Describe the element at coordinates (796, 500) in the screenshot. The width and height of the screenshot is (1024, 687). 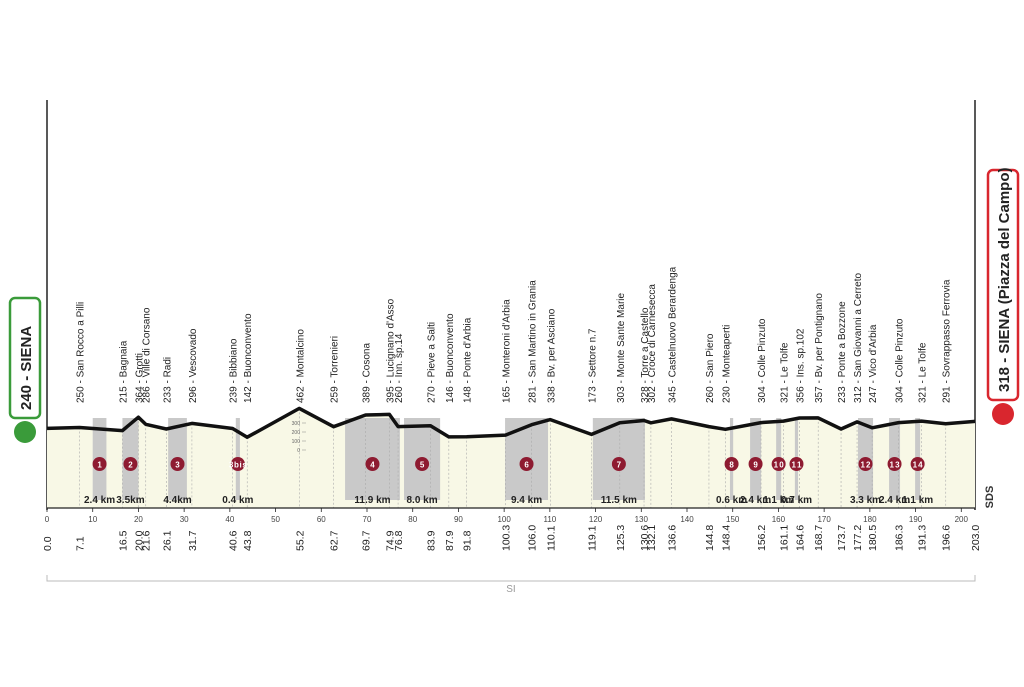
I see `sector-length: 0.7 km` at that location.